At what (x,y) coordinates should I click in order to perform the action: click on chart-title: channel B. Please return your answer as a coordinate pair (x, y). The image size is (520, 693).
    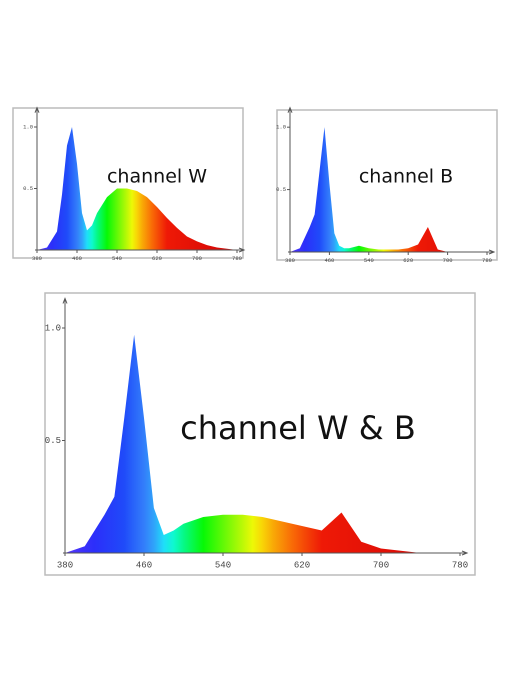
    Looking at the image, I should click on (406, 177).